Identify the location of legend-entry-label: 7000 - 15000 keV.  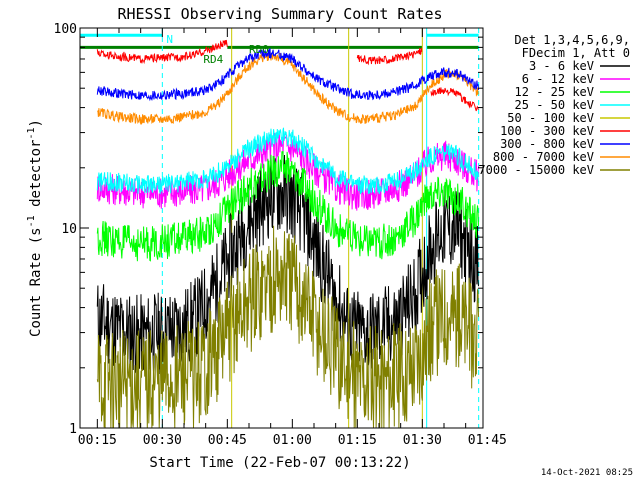
(536, 170).